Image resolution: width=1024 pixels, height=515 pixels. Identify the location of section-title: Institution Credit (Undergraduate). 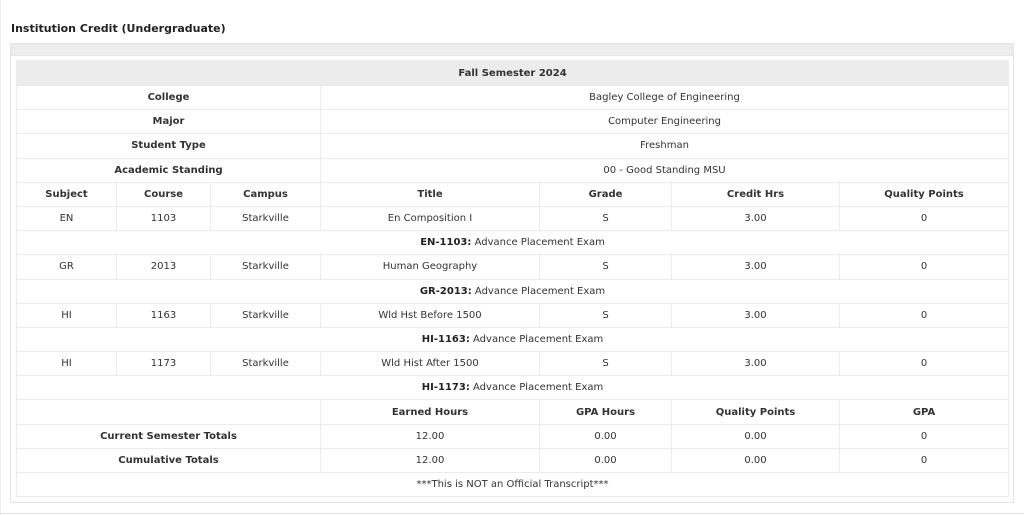
(118, 28).